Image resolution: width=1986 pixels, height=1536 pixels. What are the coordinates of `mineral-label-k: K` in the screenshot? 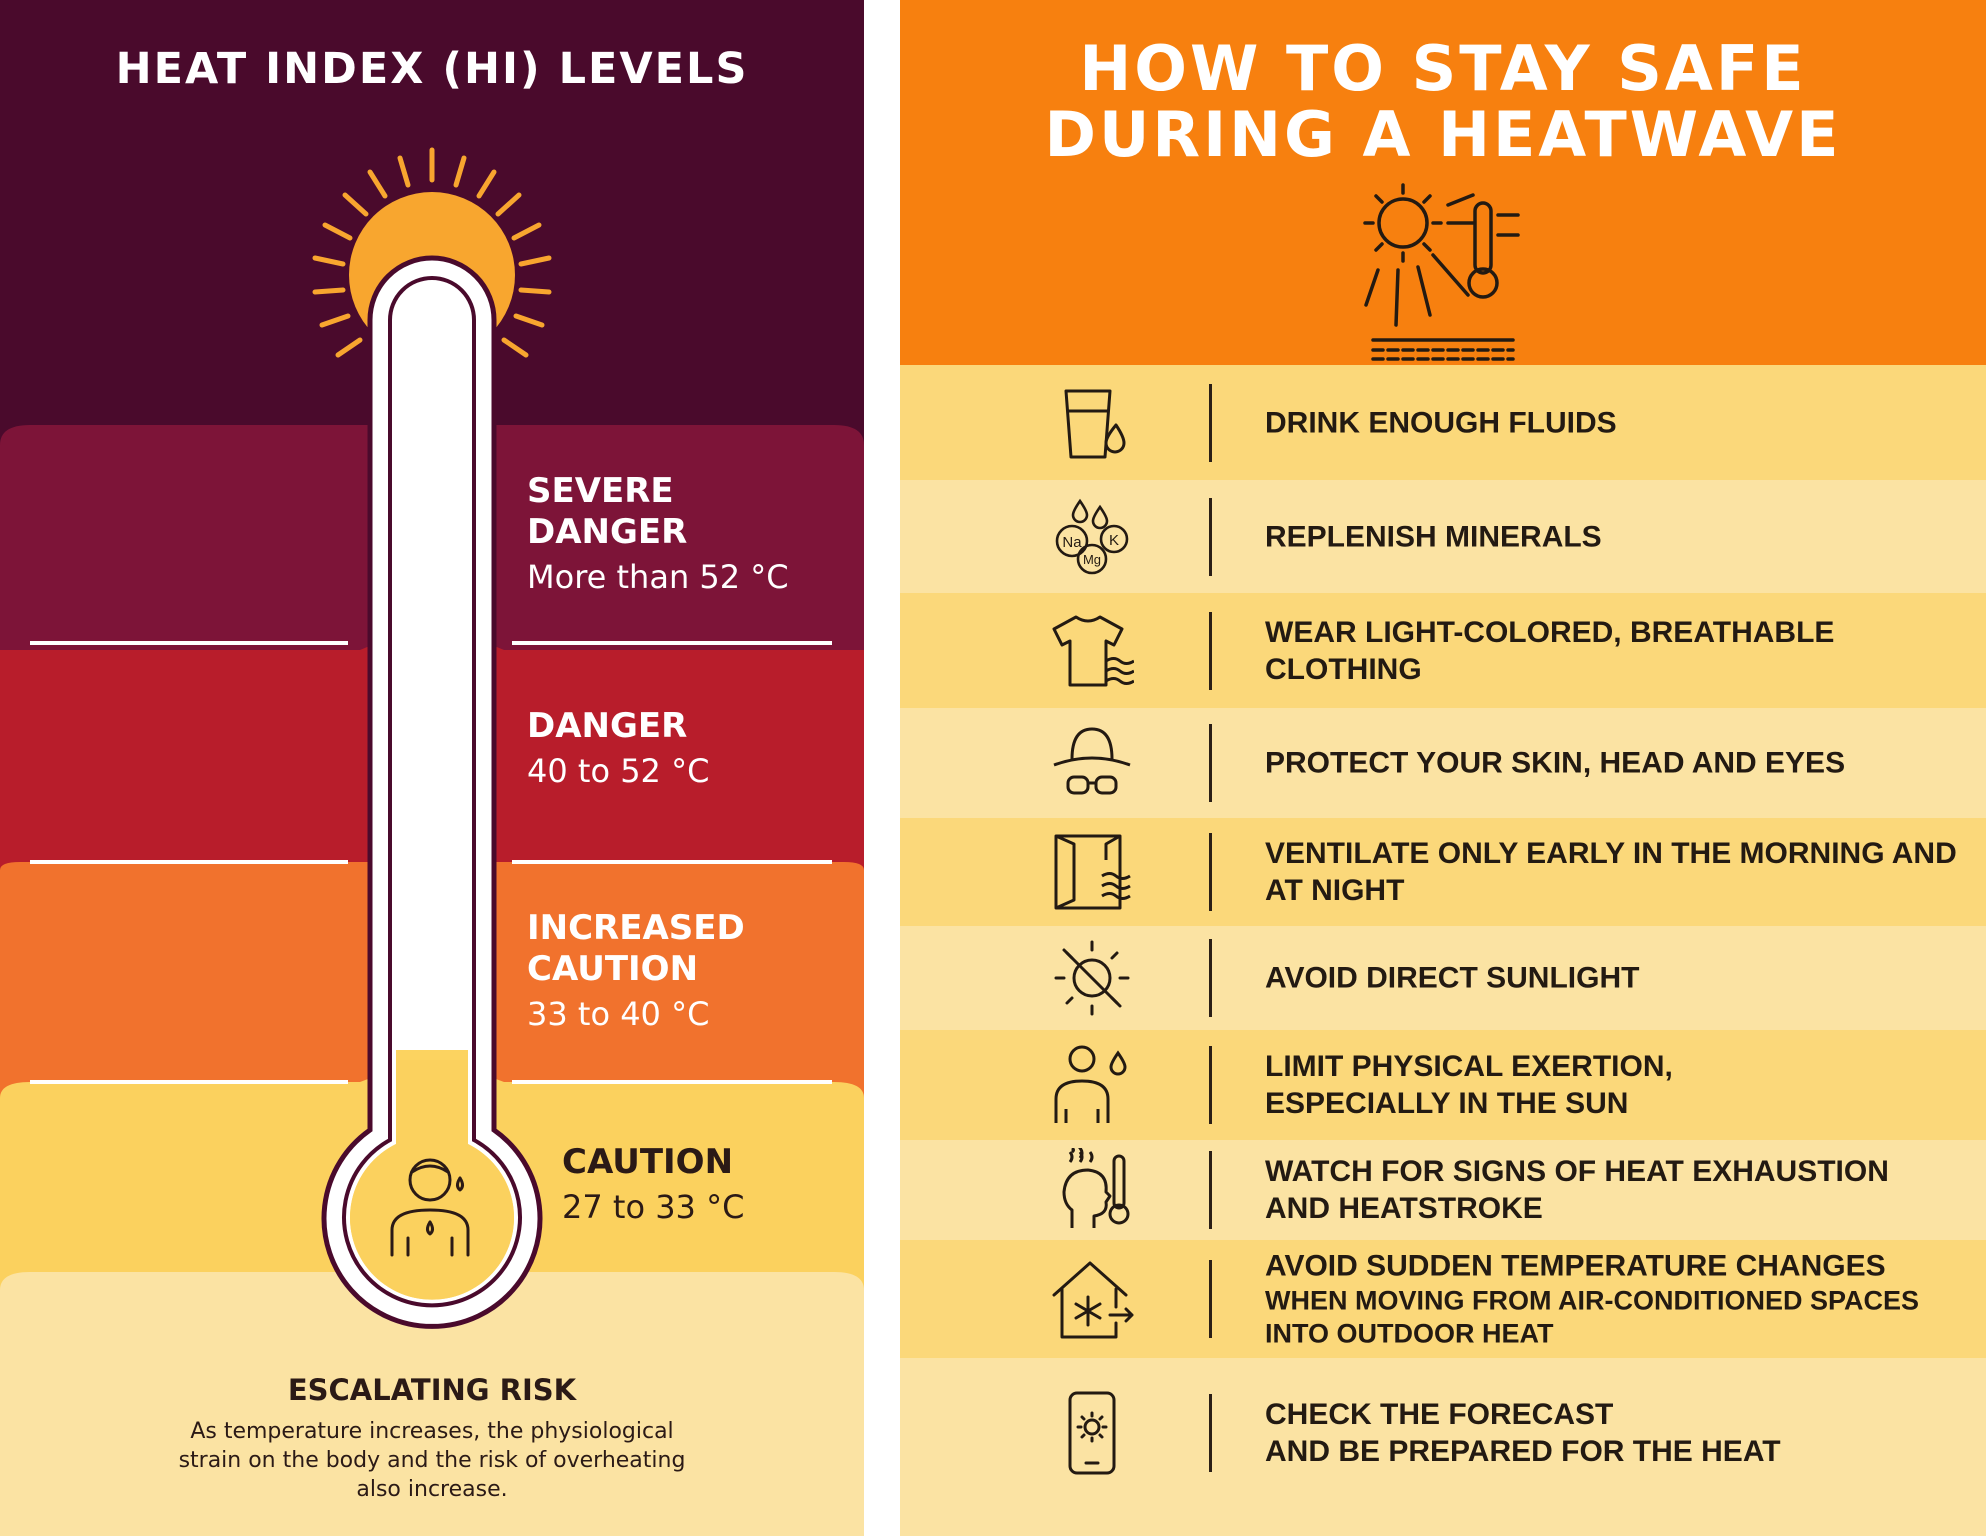 It's located at (1114, 540).